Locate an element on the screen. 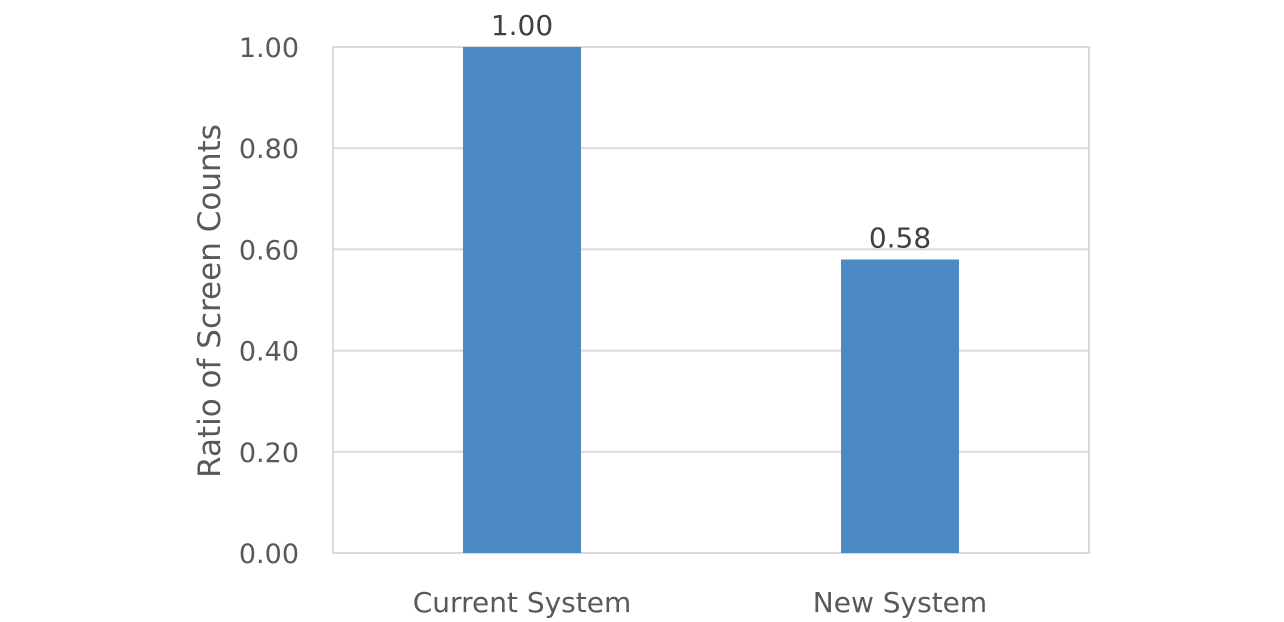  data-label: 1.00 is located at coordinates (522, 25).